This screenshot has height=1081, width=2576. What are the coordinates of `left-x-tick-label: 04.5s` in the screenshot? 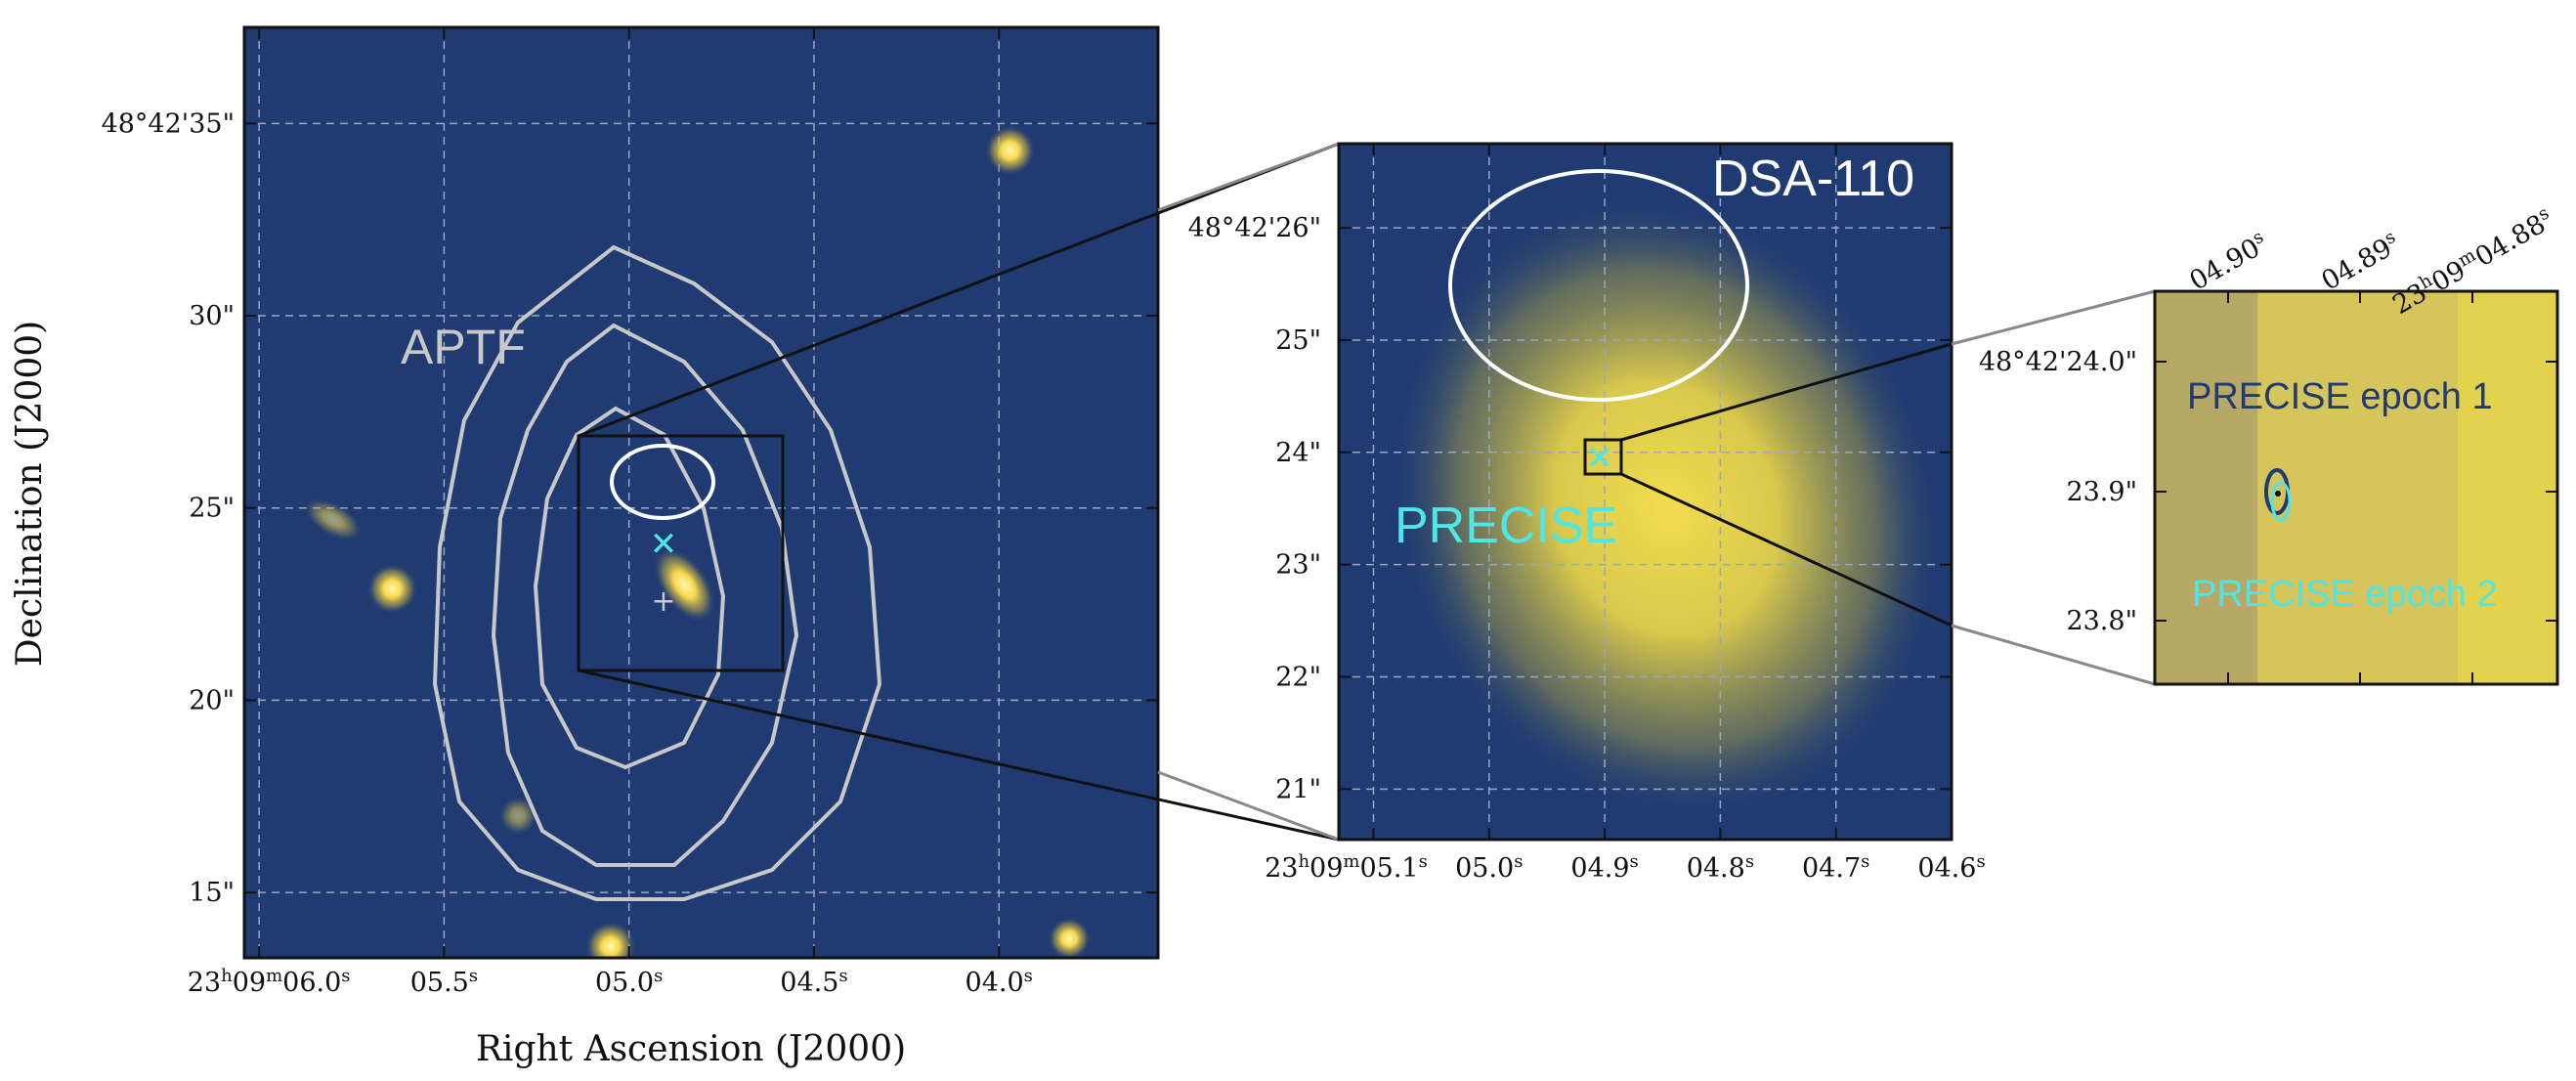 It's located at (813, 982).